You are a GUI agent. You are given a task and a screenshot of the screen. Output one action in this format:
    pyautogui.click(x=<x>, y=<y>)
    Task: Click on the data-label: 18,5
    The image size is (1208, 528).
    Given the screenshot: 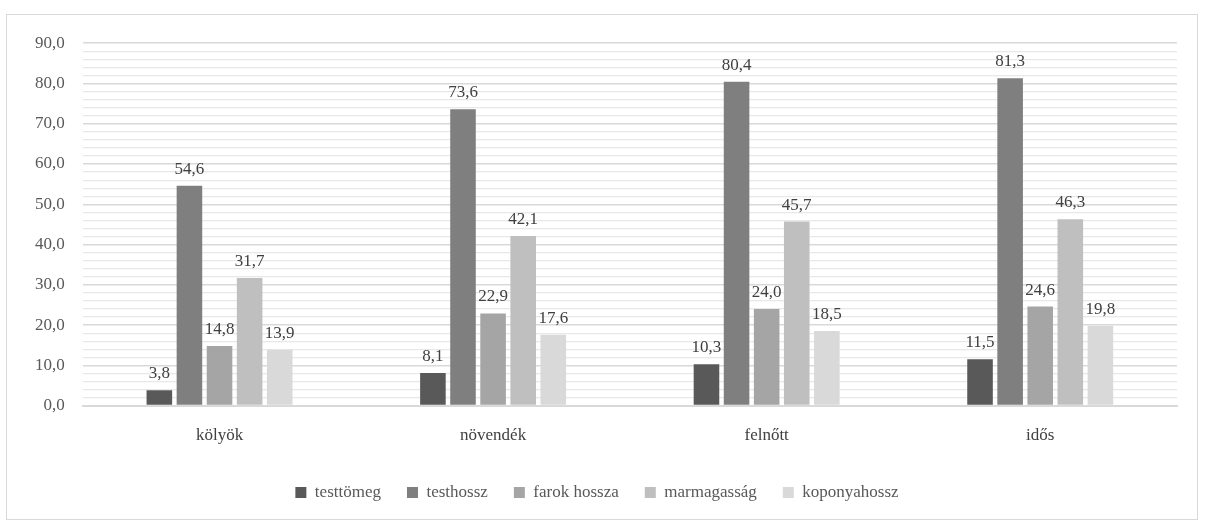 What is the action you would take?
    pyautogui.click(x=826, y=314)
    